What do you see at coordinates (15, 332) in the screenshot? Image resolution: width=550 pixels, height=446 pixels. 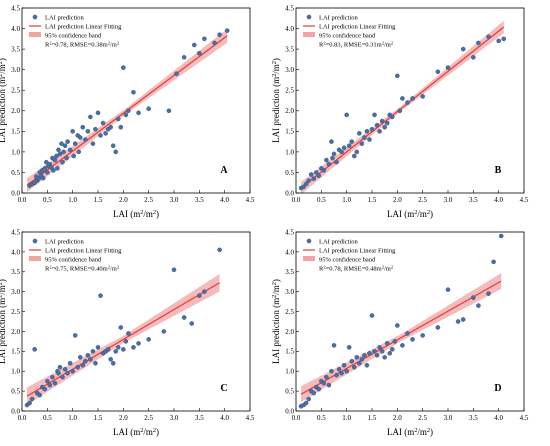 I see `y-tick-label: 2.0` at bounding box center [15, 332].